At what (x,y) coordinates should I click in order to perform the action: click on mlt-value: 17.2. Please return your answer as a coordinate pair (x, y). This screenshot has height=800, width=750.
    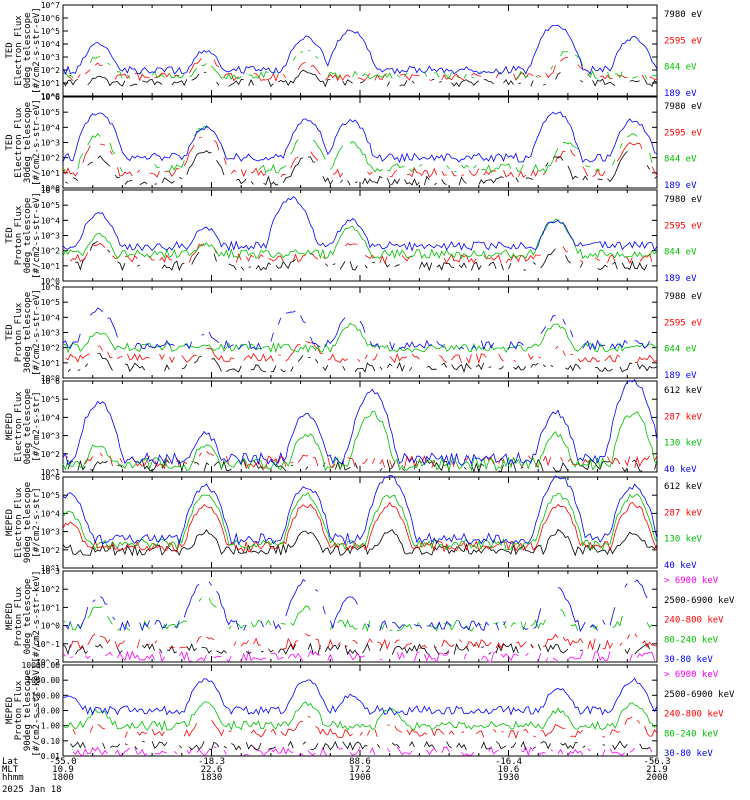
    Looking at the image, I should click on (360, 770).